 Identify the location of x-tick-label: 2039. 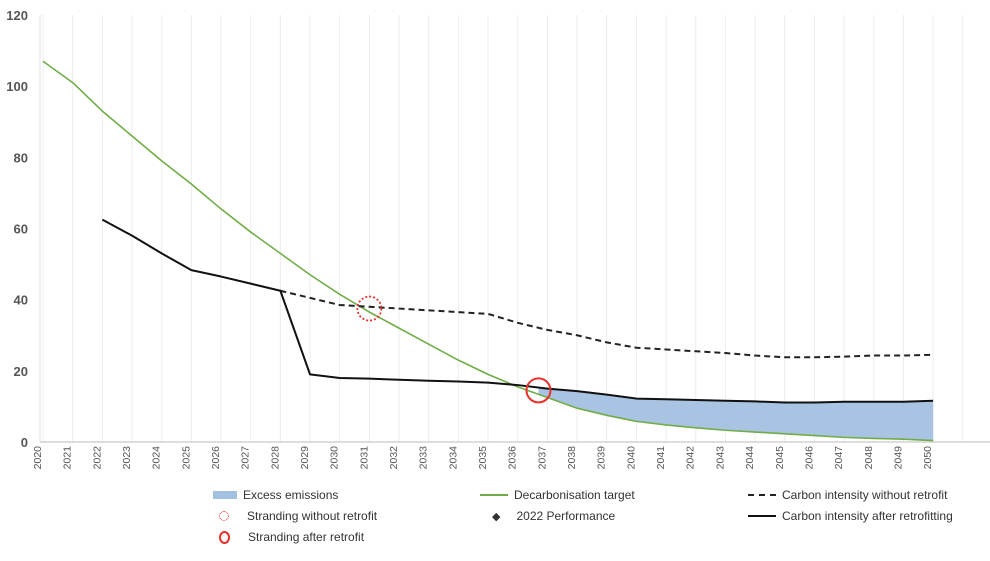
(602, 458).